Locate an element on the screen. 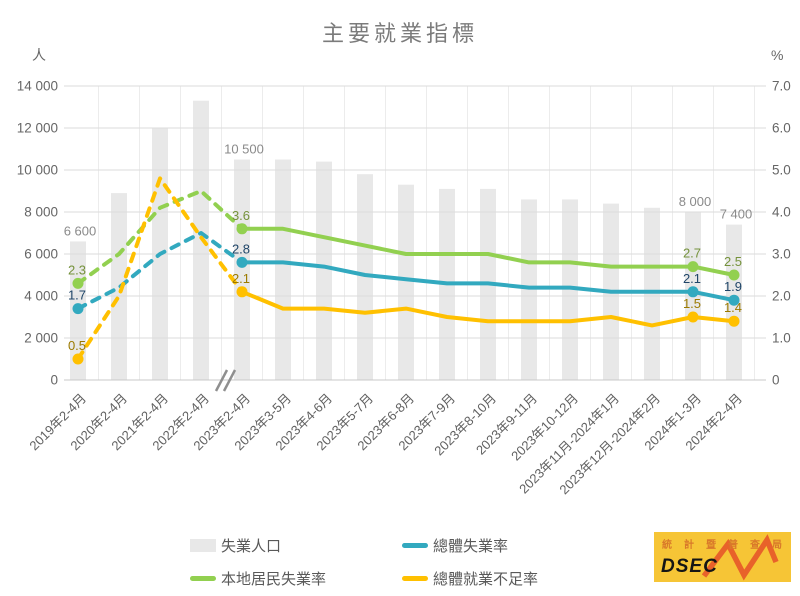  right-axis-unit: % is located at coordinates (777, 55).